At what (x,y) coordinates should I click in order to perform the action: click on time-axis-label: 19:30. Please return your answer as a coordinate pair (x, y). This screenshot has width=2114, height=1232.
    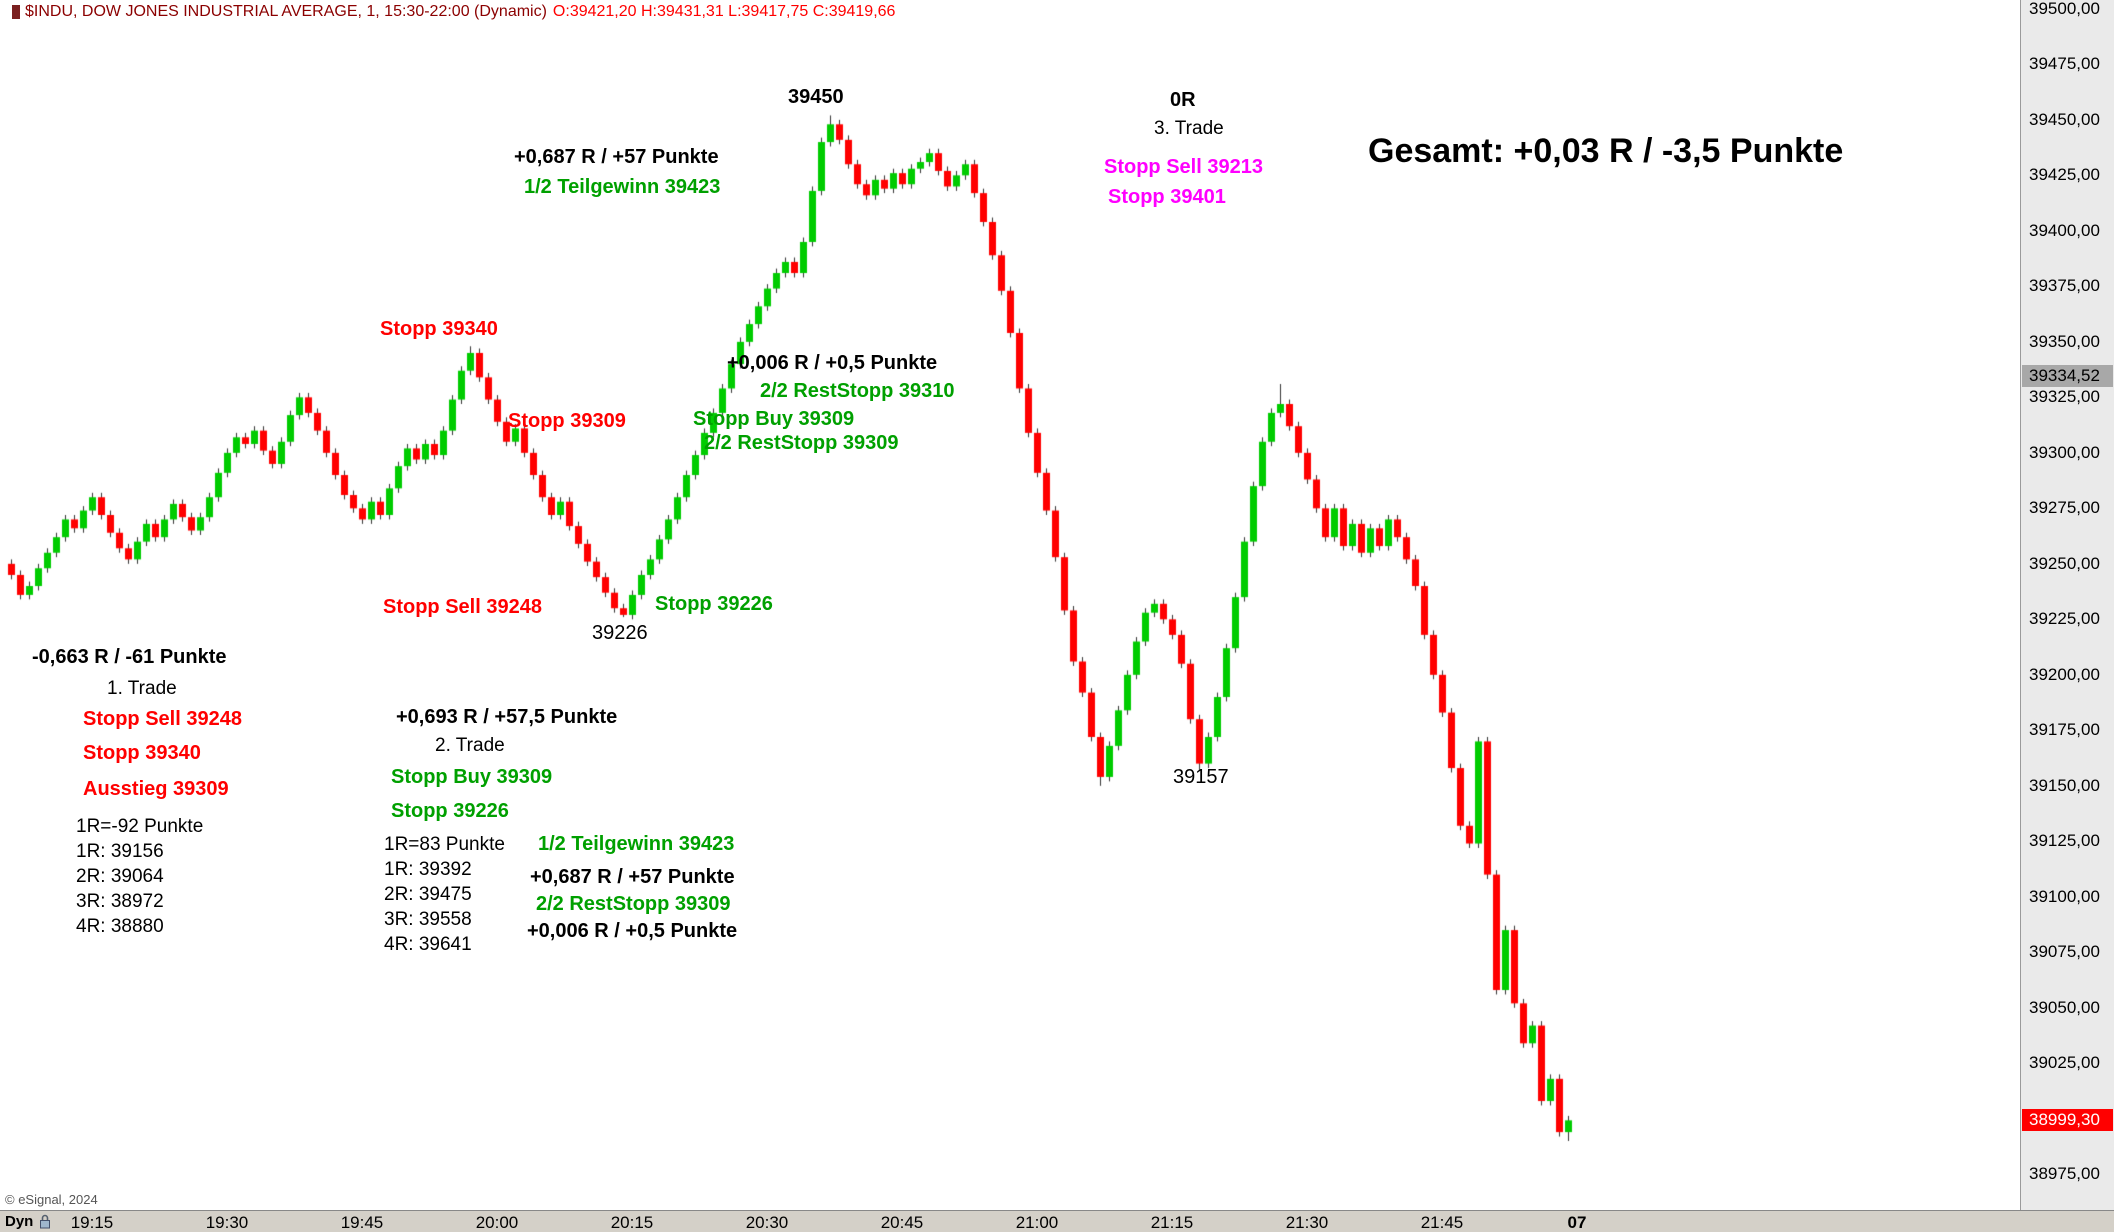
    Looking at the image, I should click on (227, 1222).